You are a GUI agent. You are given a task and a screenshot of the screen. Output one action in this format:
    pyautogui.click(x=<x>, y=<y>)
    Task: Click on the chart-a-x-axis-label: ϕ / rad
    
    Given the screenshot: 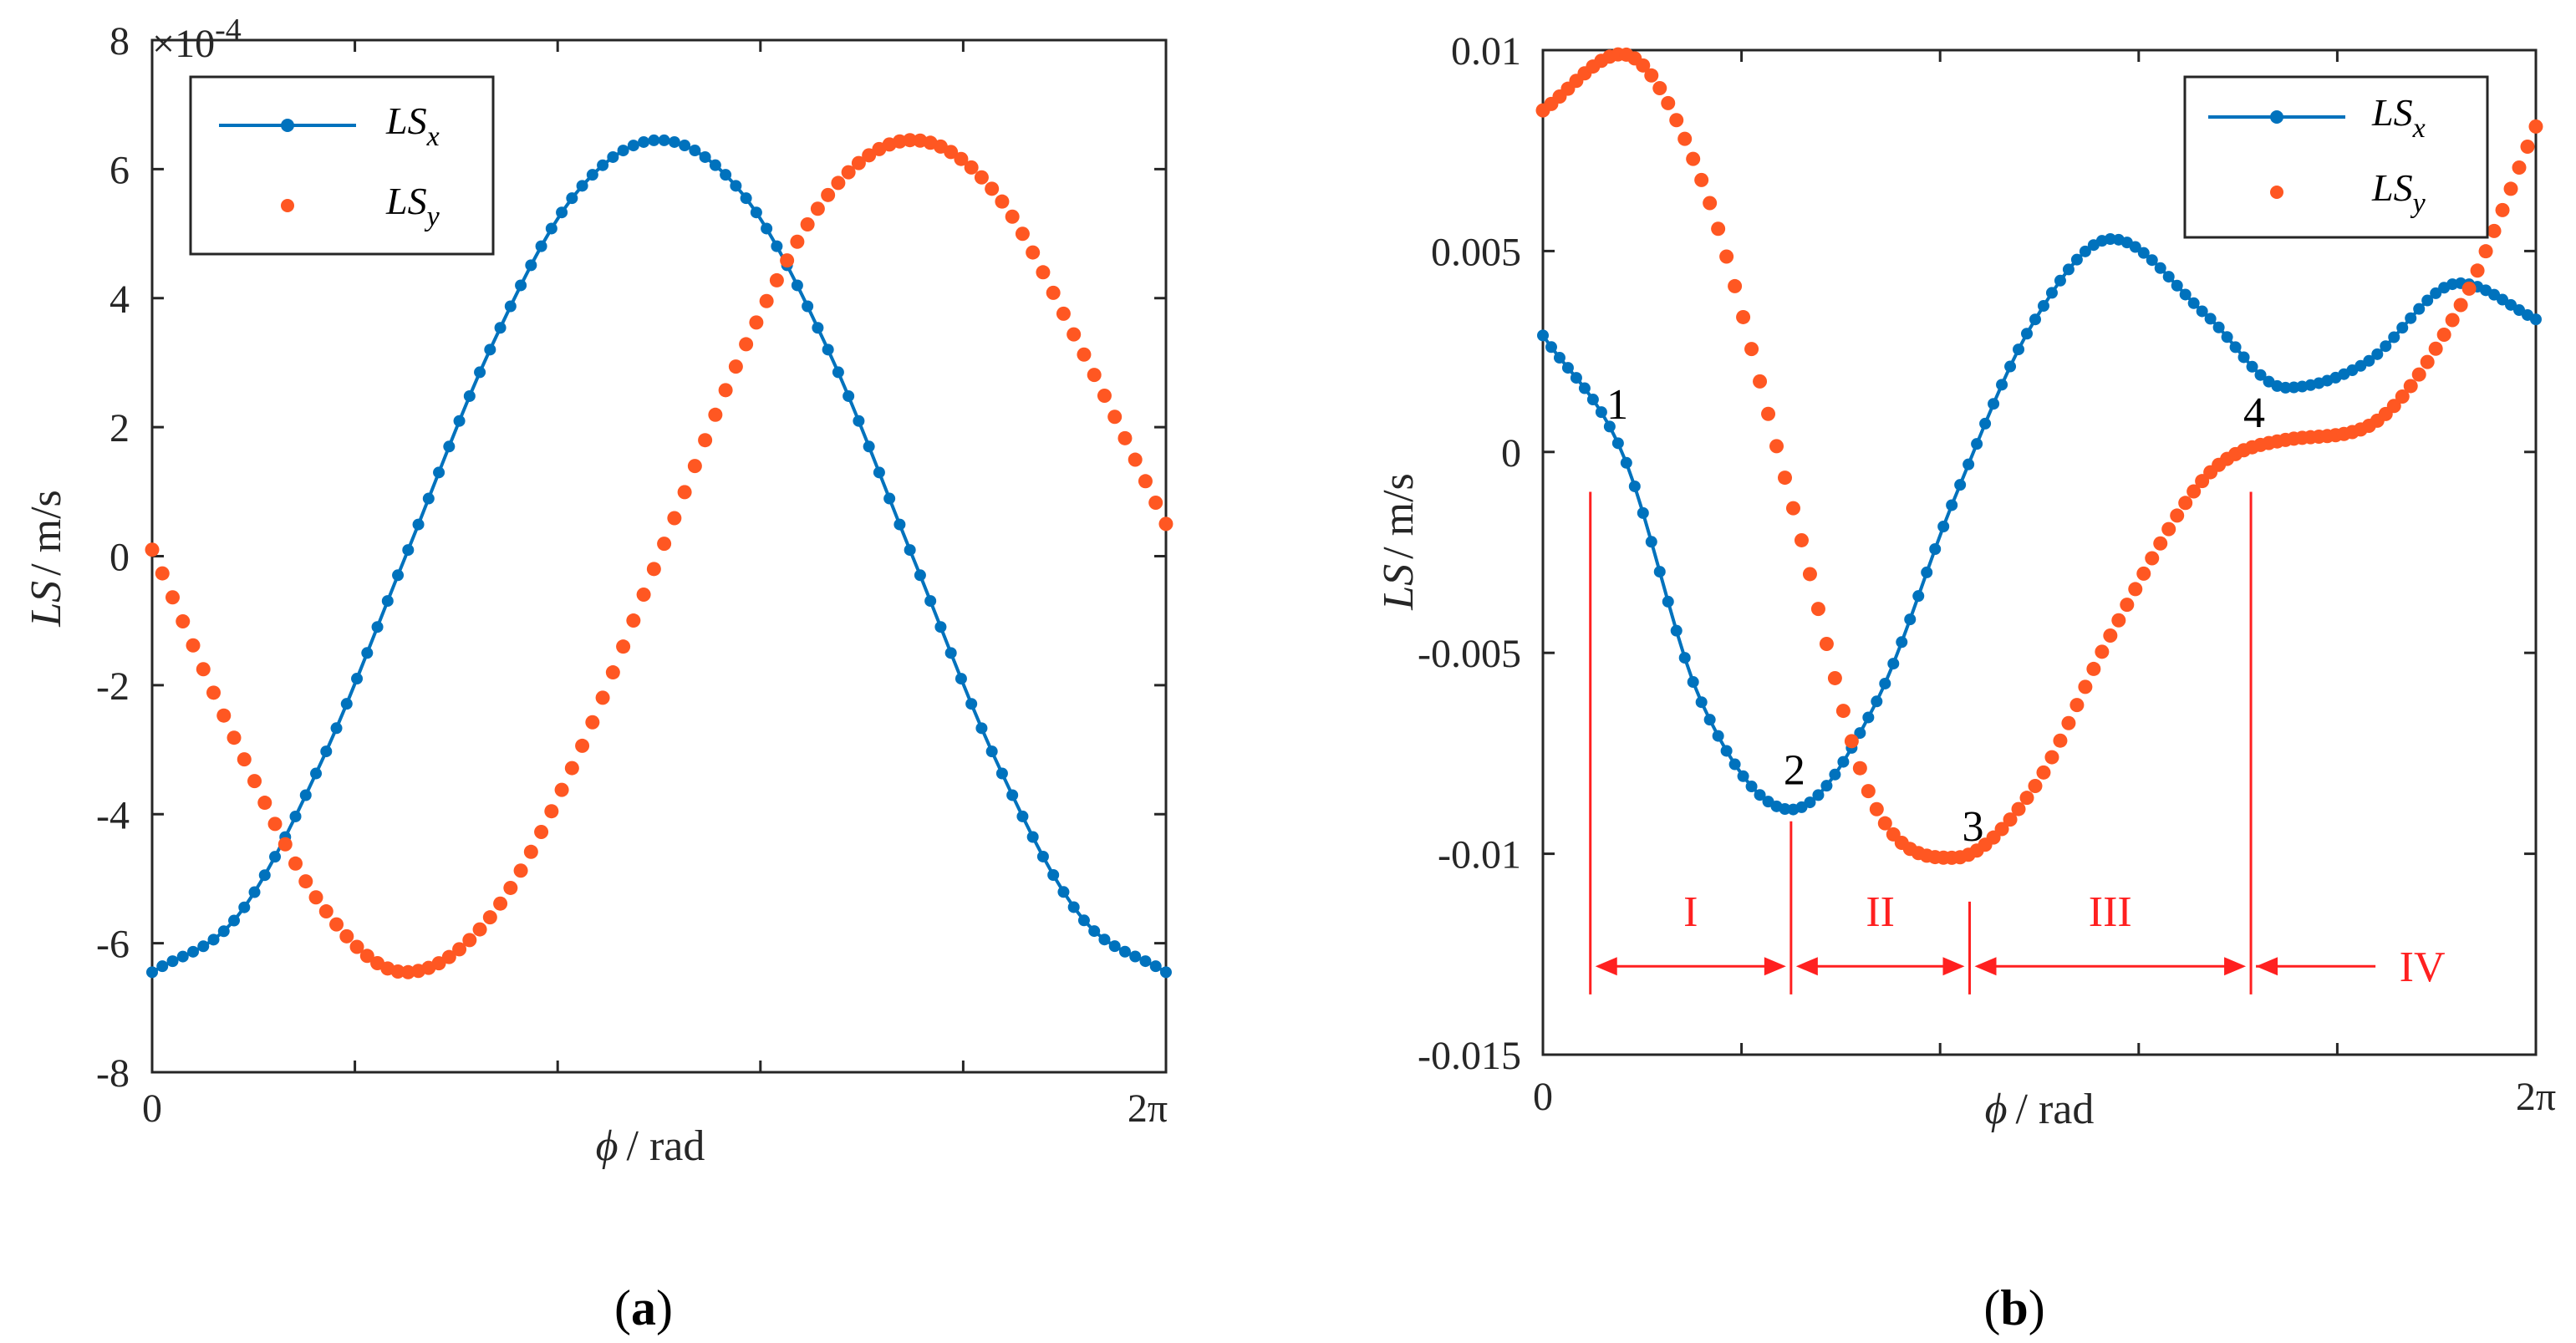 What is the action you would take?
    pyautogui.click(x=650, y=1146)
    